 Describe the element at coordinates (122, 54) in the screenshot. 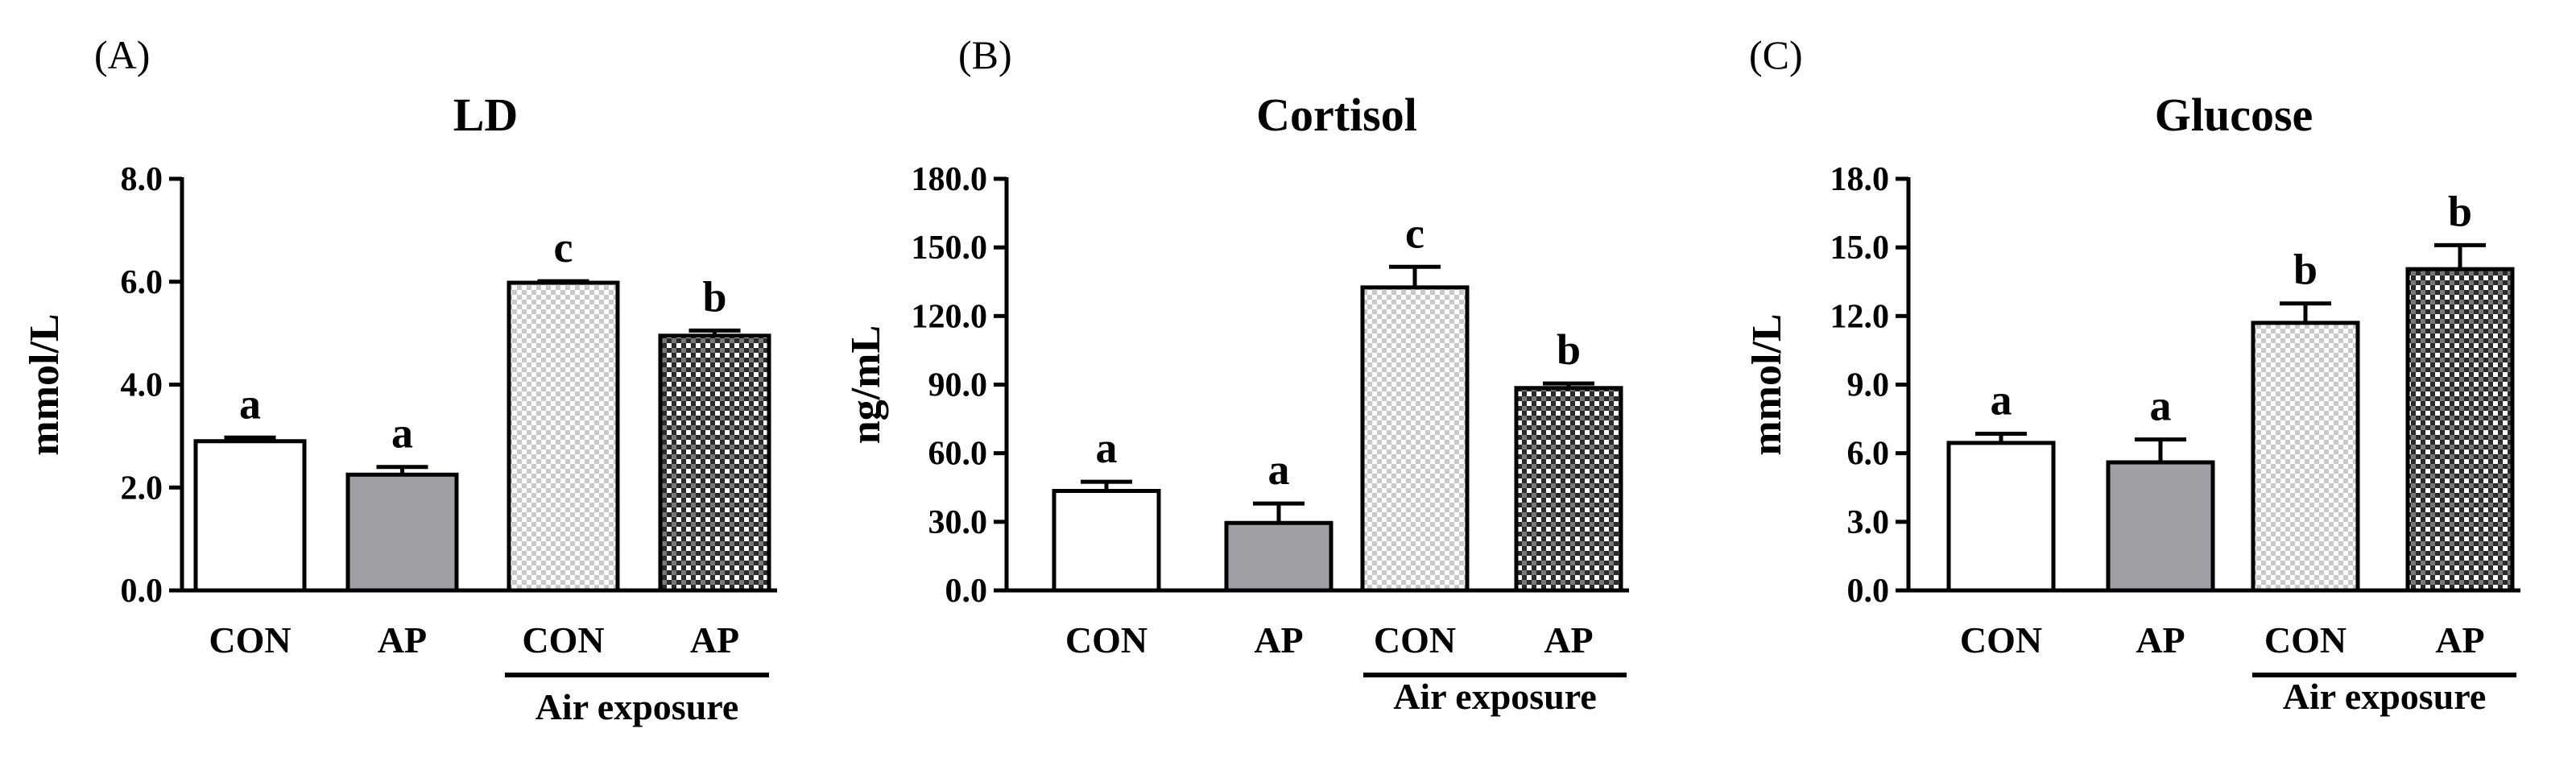

I see `panel-label: (A)` at that location.